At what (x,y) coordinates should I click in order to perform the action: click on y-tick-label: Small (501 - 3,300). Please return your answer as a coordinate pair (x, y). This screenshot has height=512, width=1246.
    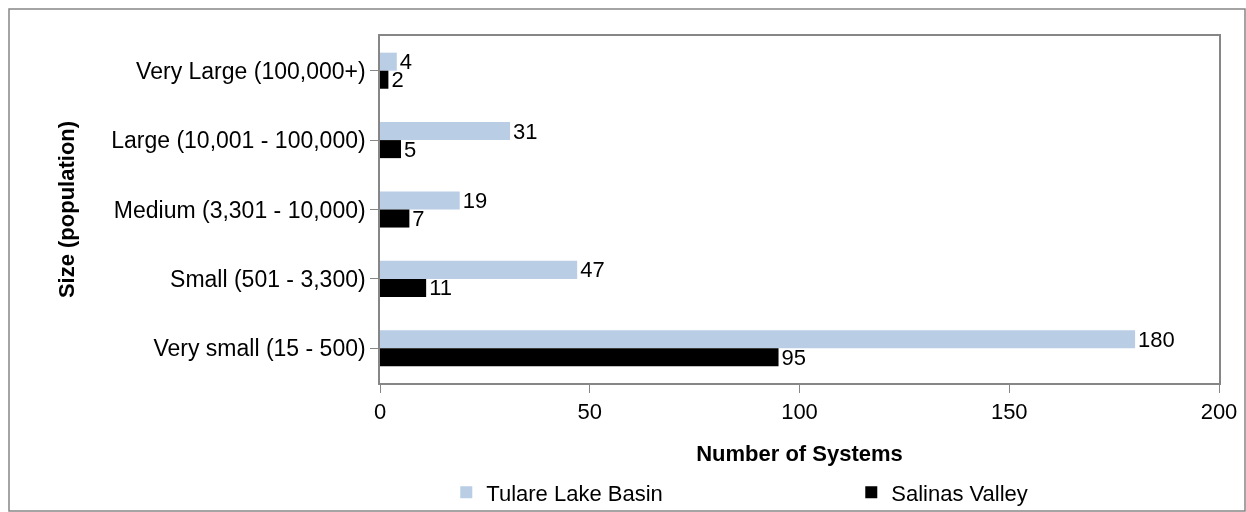
    Looking at the image, I should click on (268, 278).